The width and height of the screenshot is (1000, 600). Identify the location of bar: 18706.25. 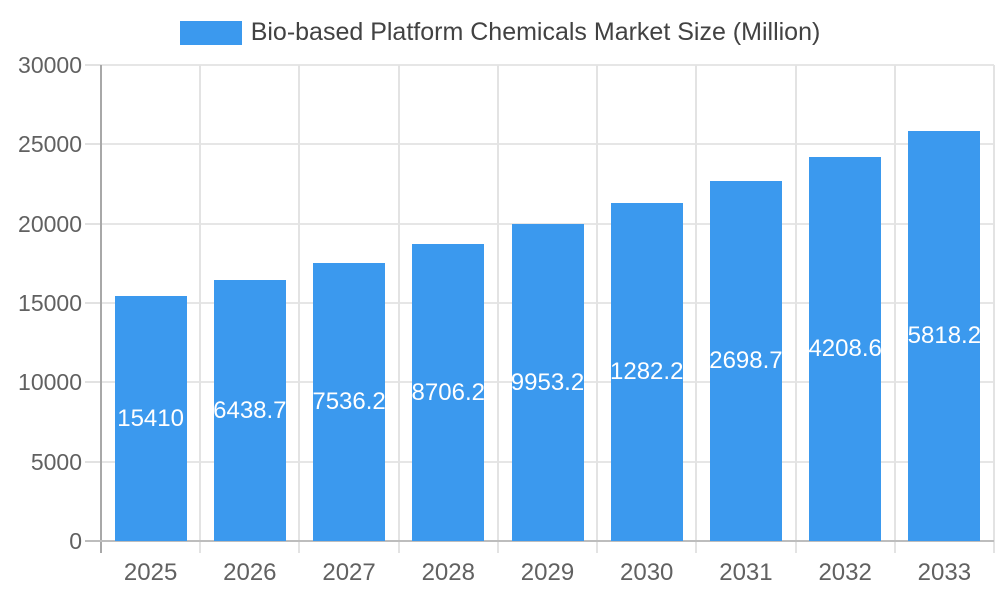
(448, 392).